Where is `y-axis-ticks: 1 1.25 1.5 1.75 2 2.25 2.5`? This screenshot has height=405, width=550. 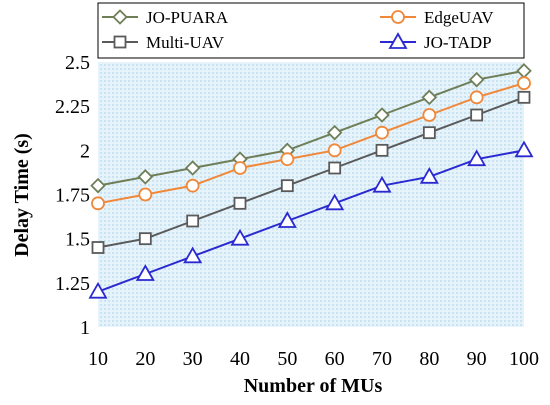
y-axis-ticks: 1 1.25 1.5 1.75 2 2.25 2.5 is located at coordinates (72, 195).